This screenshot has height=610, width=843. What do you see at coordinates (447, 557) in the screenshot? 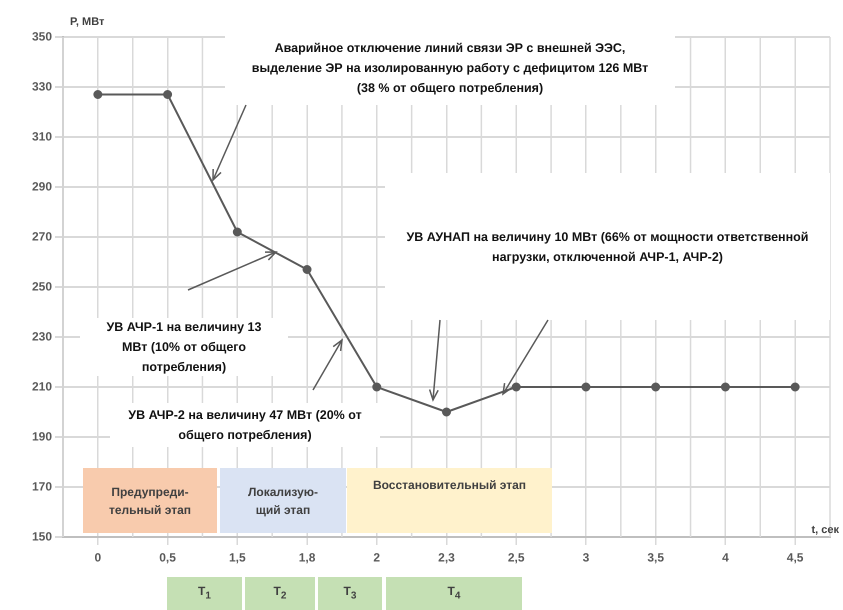
I see `x-tick-label: 2,3` at bounding box center [447, 557].